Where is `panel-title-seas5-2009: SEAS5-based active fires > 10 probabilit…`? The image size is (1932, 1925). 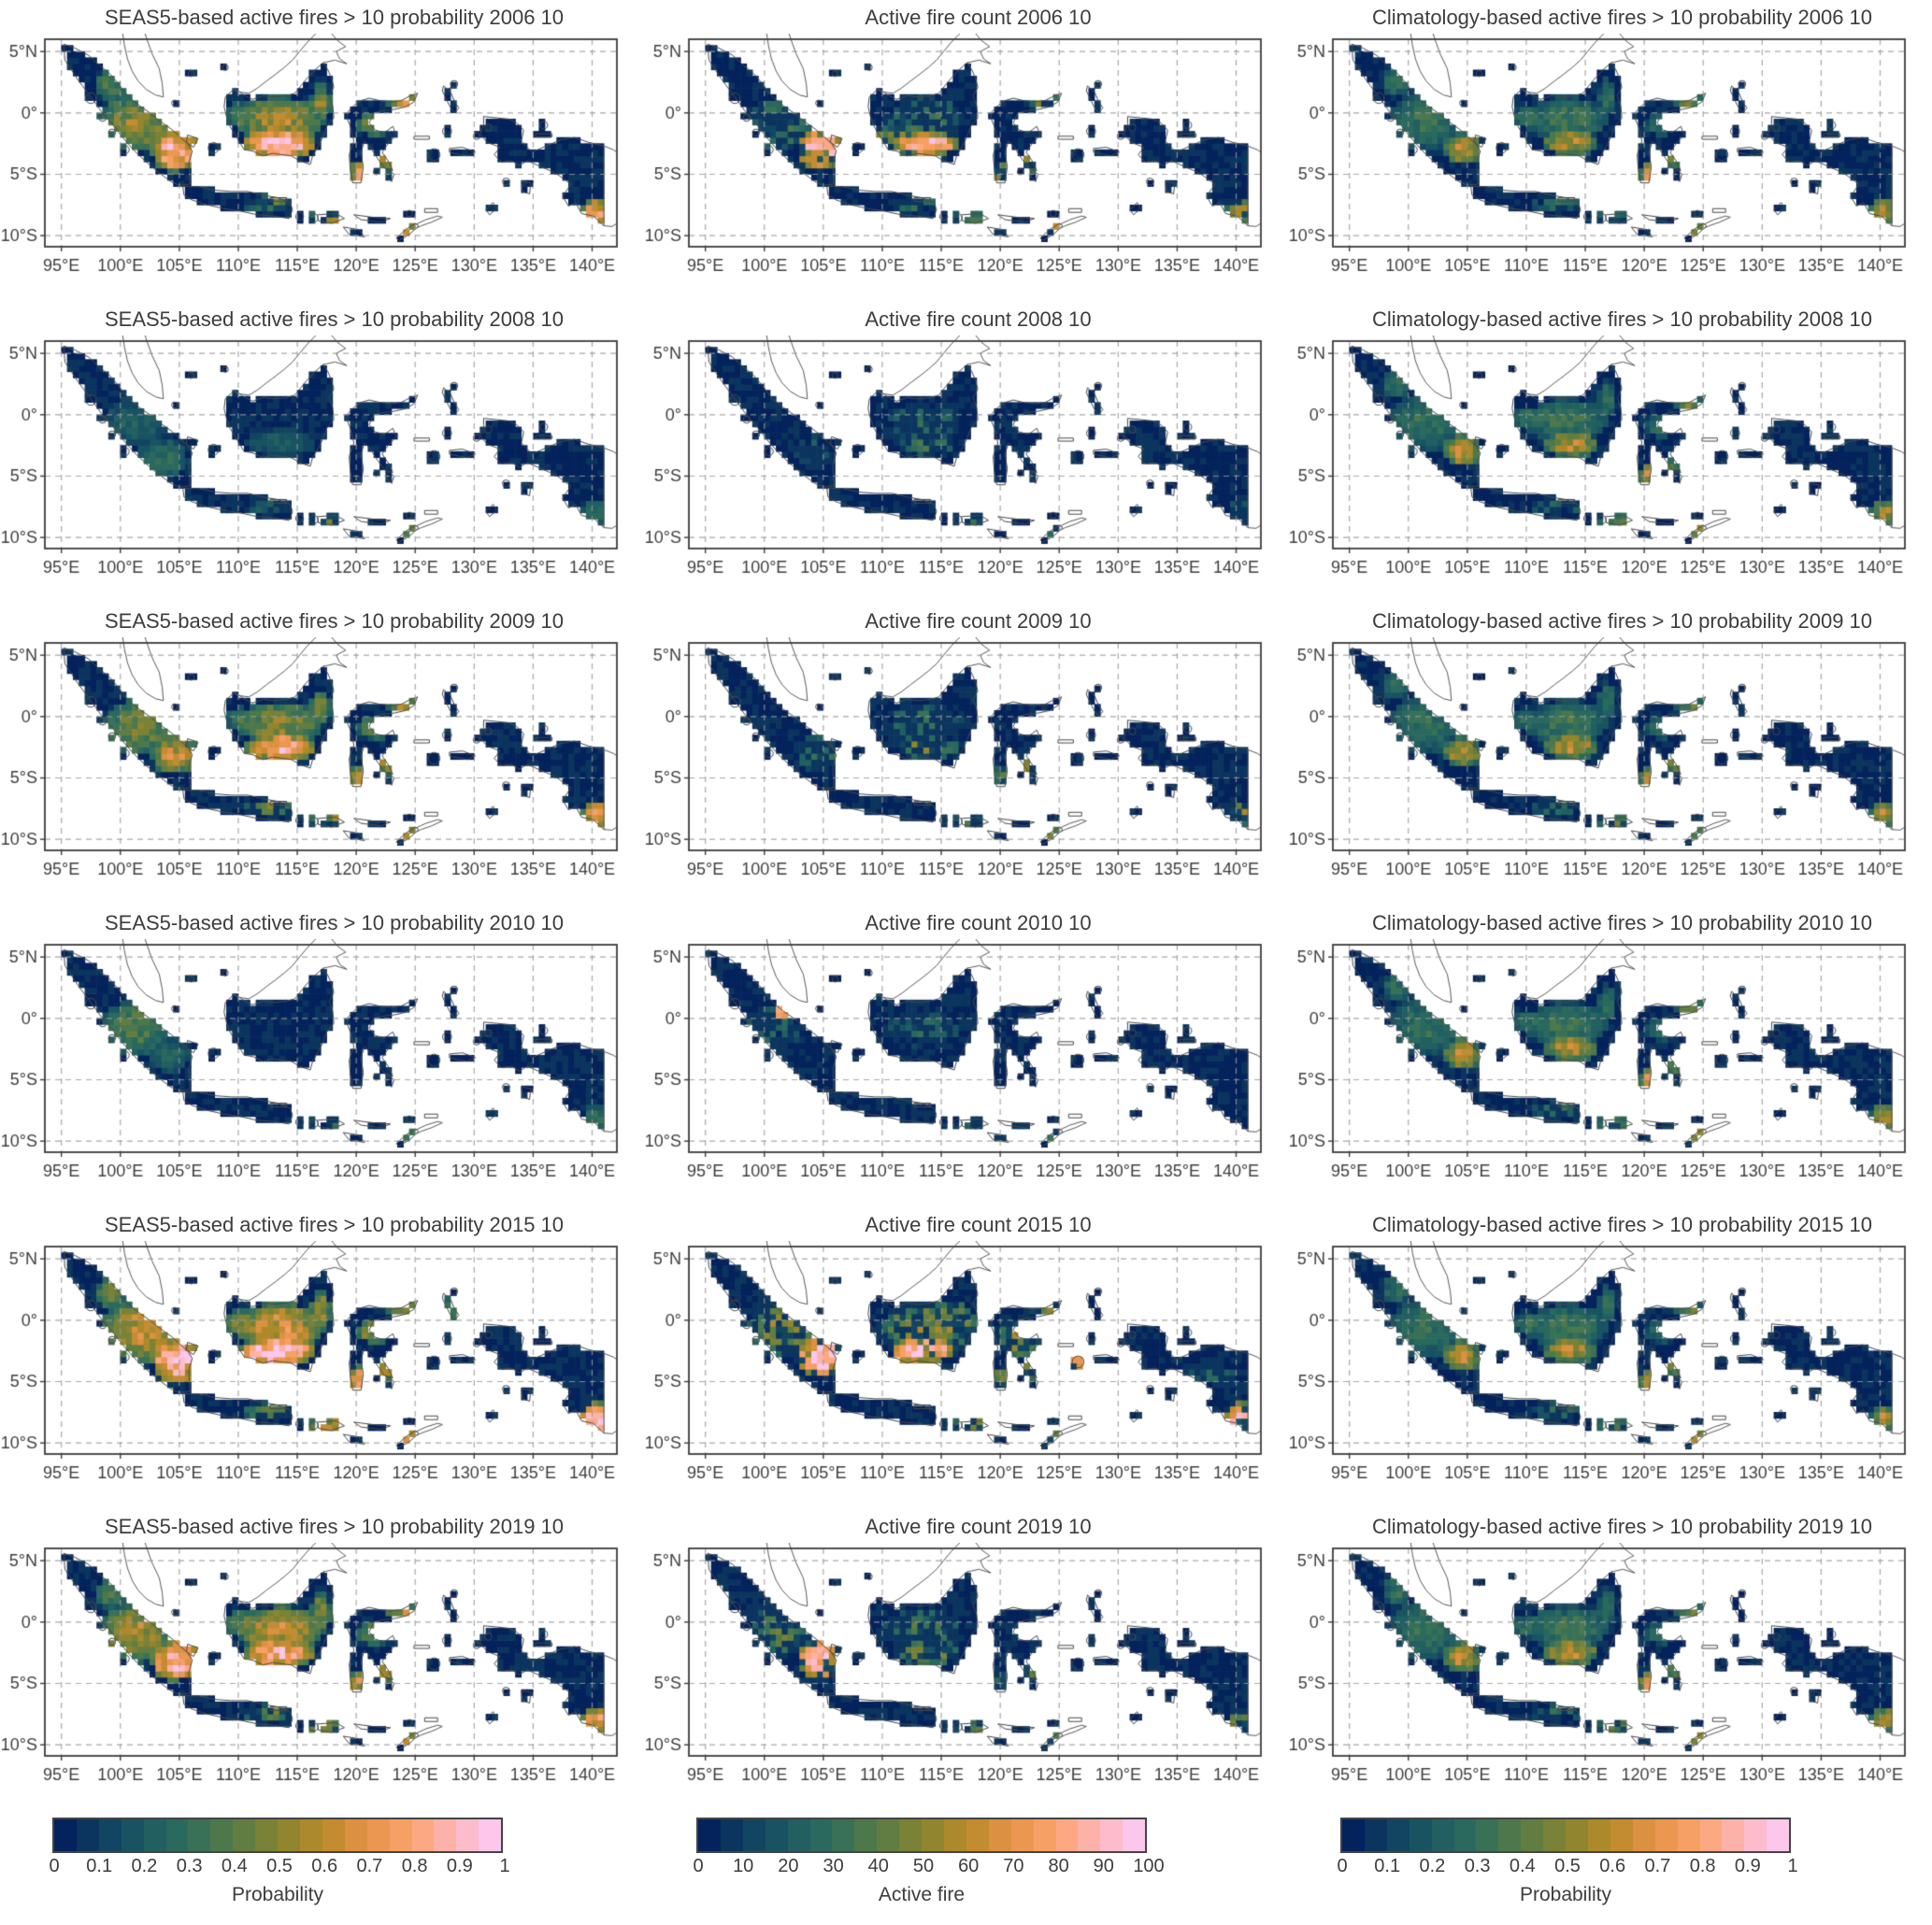 panel-title-seas5-2009: SEAS5-based active fires > 10 probabilit… is located at coordinates (334, 621).